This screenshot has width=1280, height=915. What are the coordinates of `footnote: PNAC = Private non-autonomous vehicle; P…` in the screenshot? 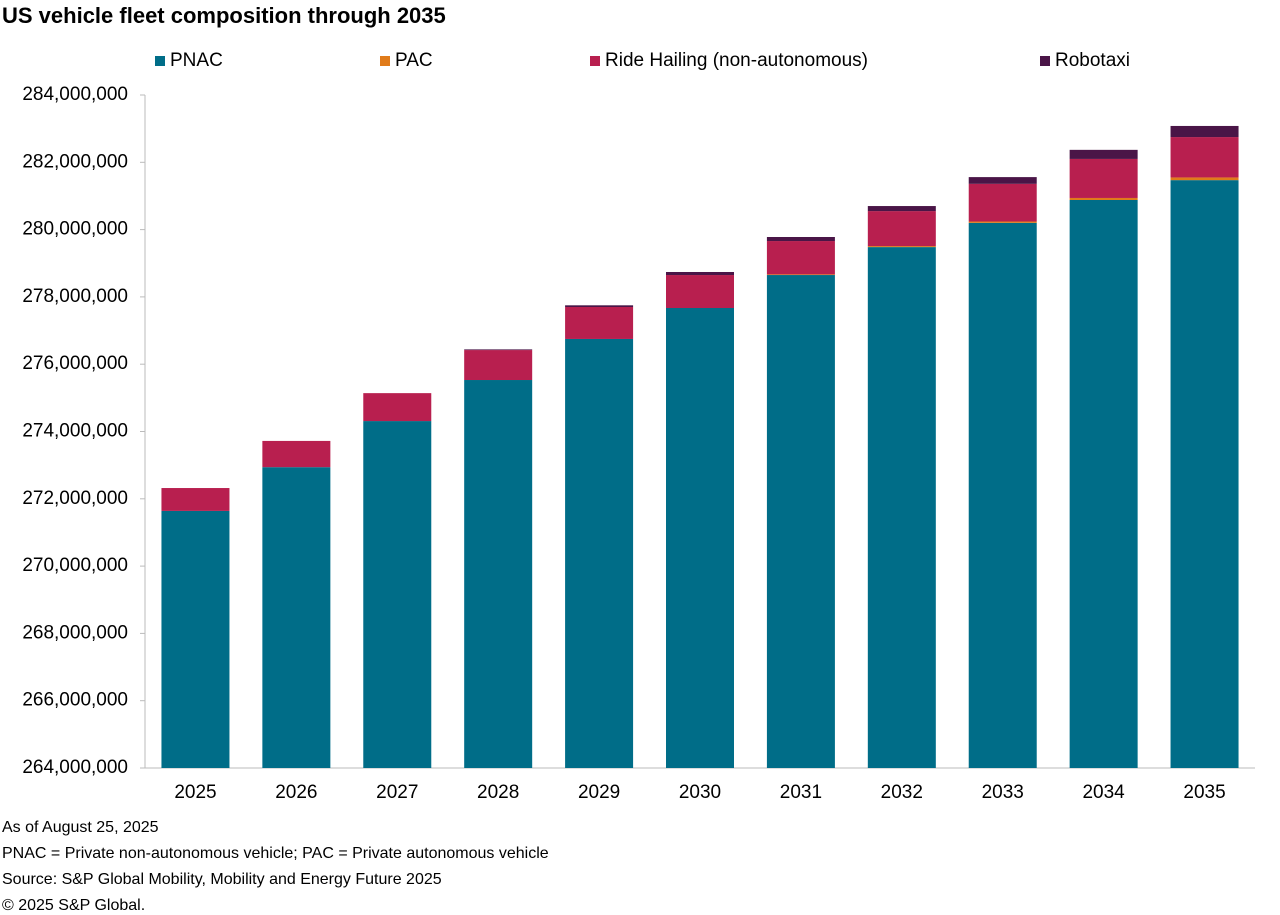 It's located at (275, 853).